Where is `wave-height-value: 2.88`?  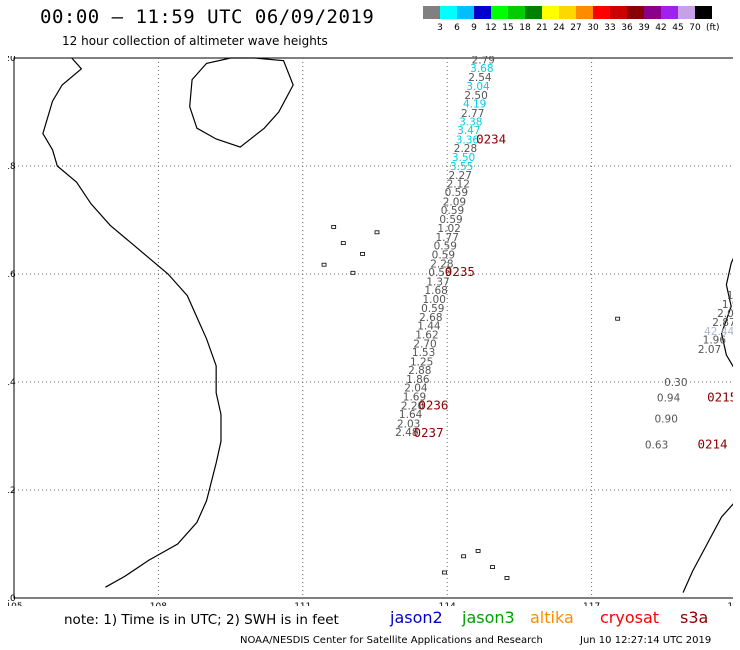 wave-height-value: 2.88 is located at coordinates (419, 371).